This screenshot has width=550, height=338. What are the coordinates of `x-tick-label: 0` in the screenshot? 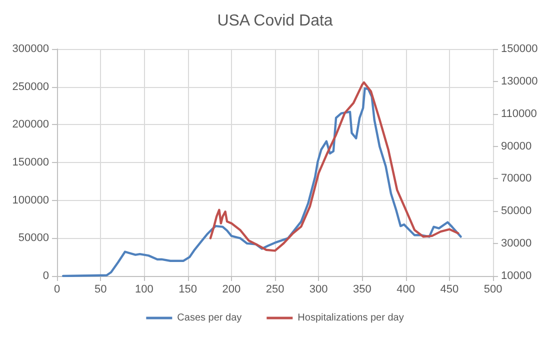 It's located at (57, 290).